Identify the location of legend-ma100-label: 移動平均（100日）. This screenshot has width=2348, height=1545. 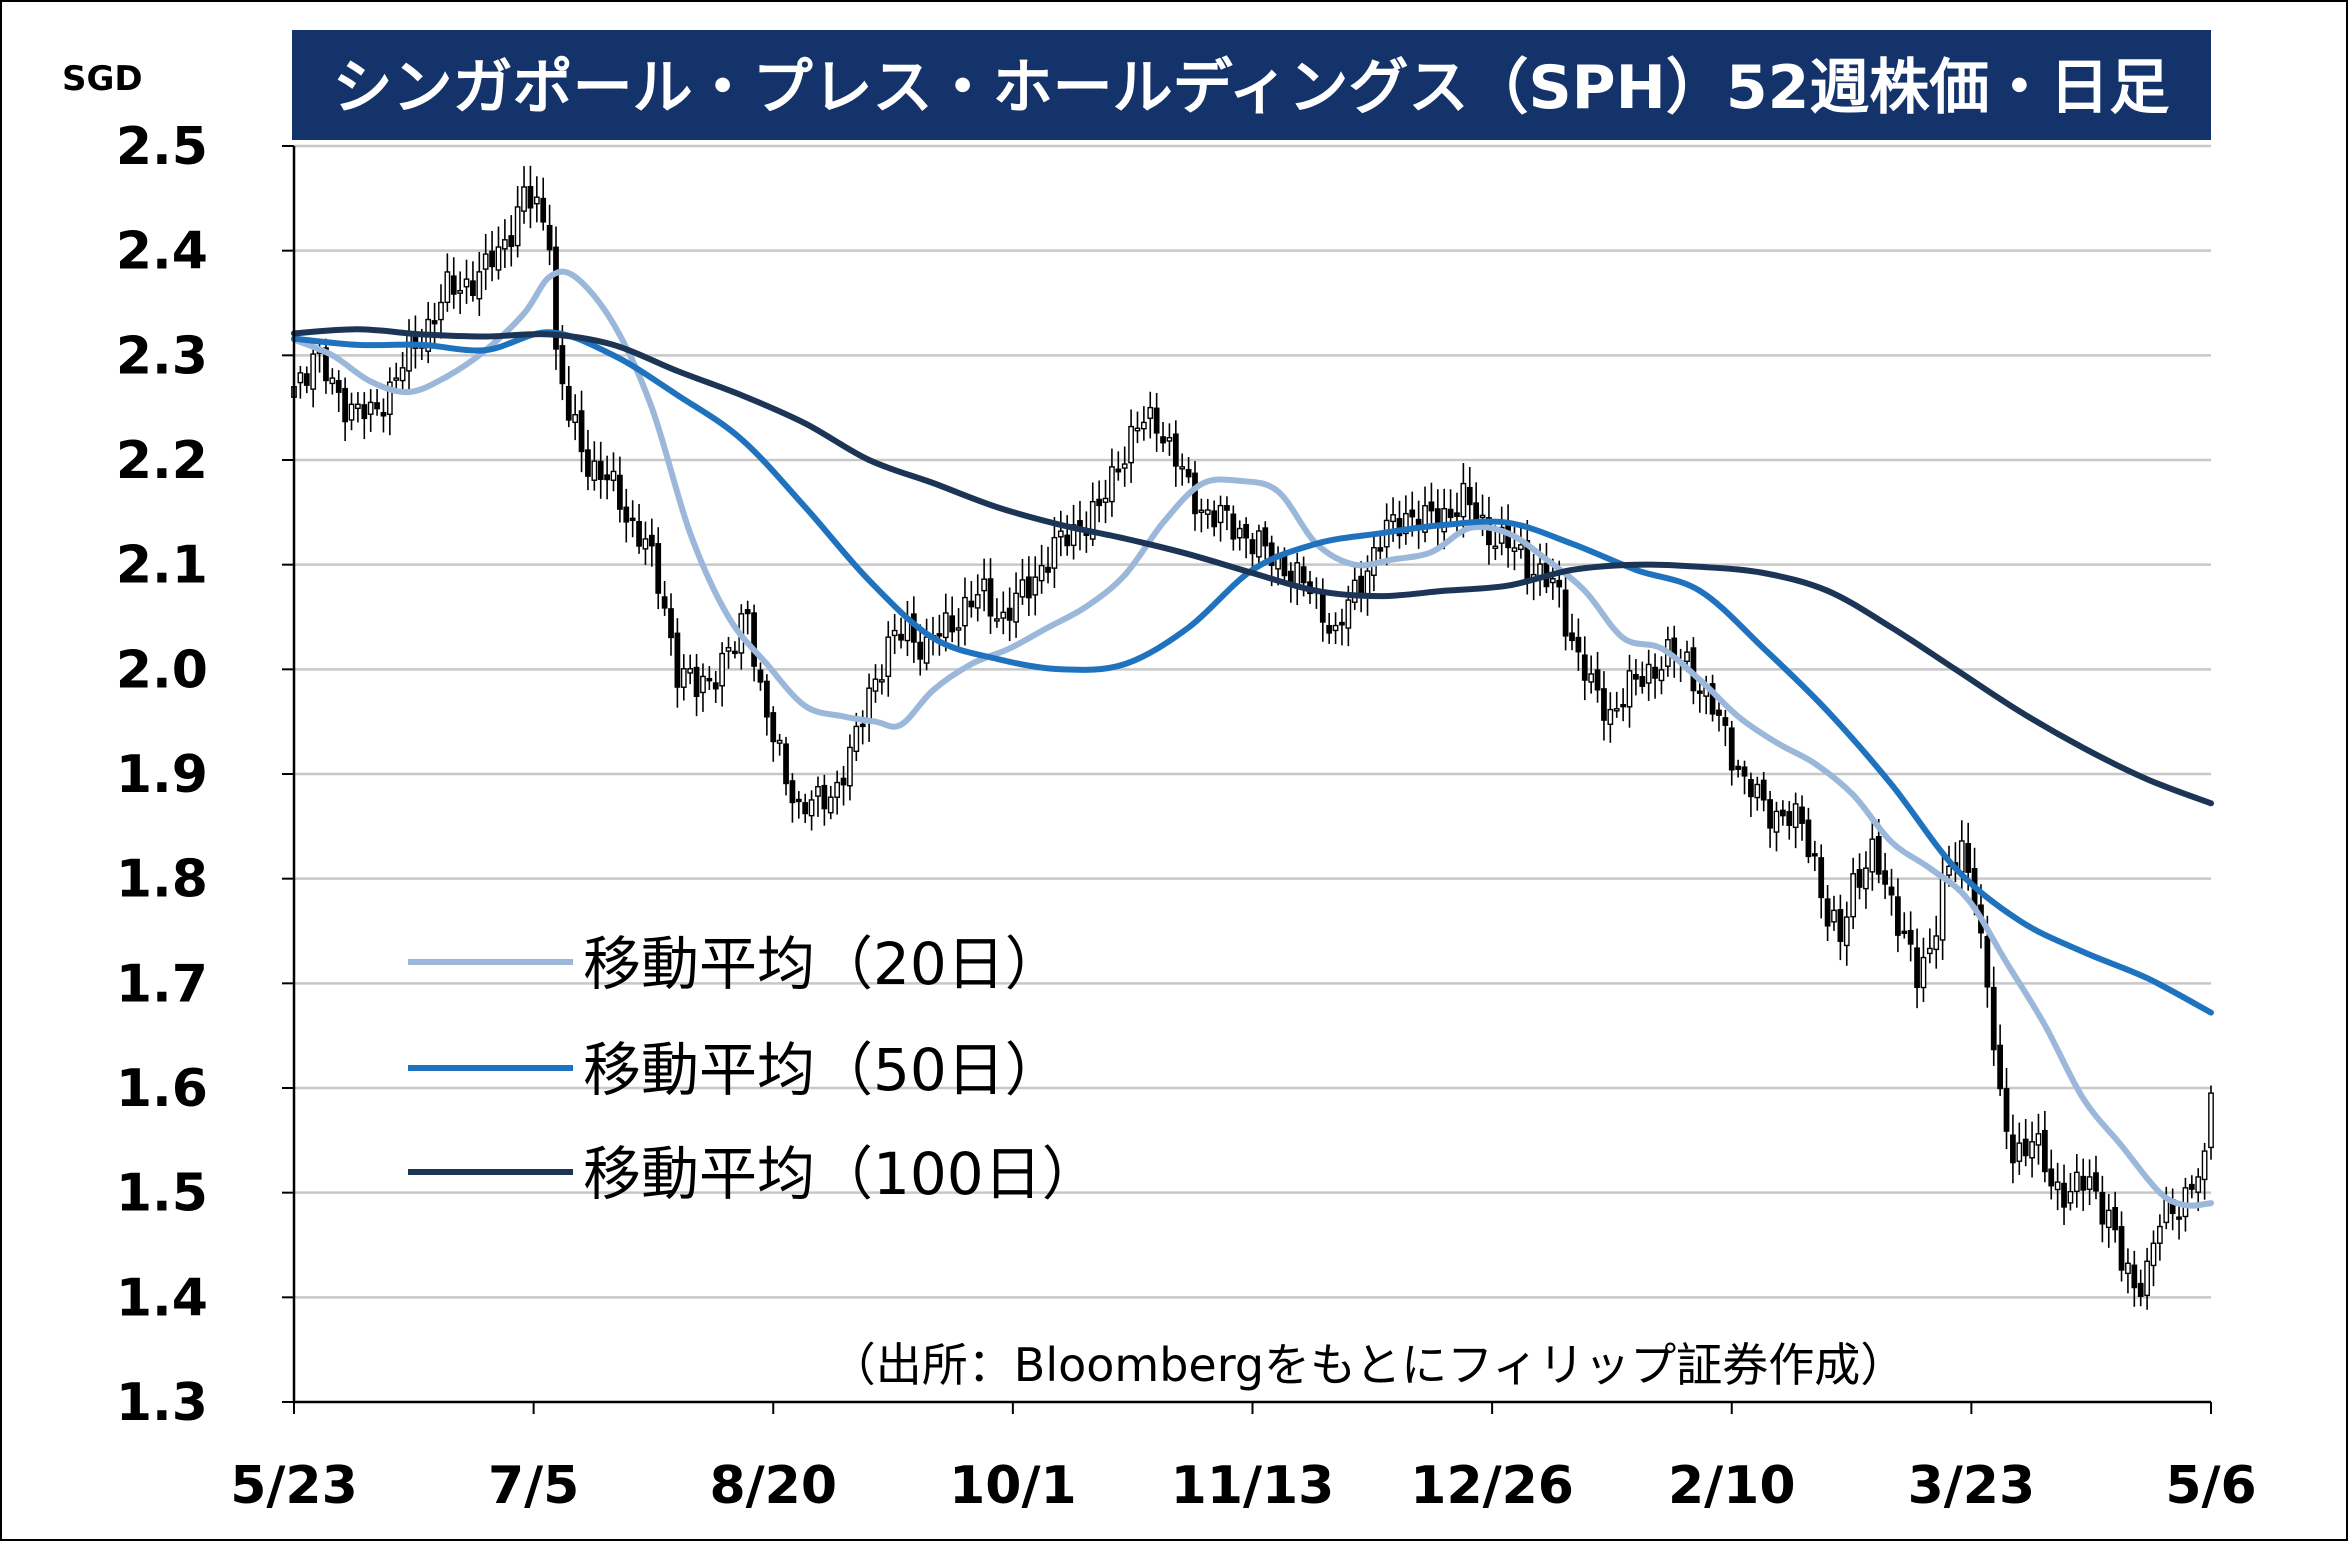
(841, 1174).